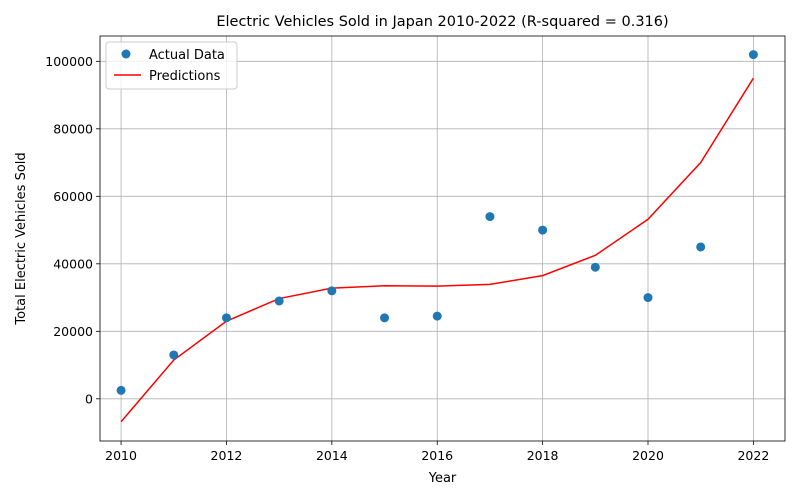  Describe the element at coordinates (21, 238) in the screenshot. I see `y-axis-label: Total Electric Vehicles Sold` at that location.